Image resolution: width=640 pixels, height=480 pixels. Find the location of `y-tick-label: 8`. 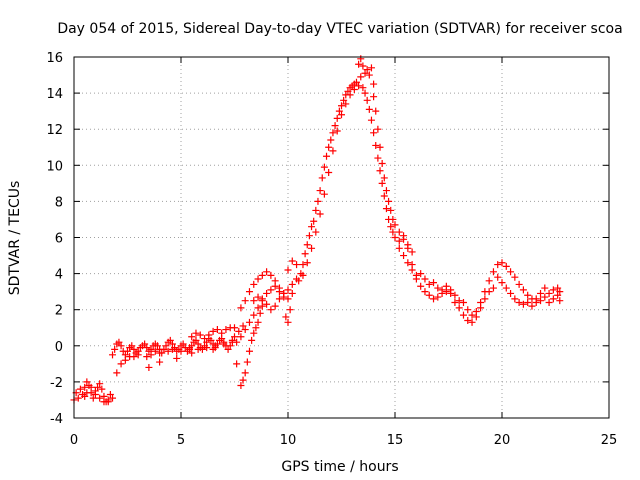

y-tick-label: 8 is located at coordinates (59, 202).